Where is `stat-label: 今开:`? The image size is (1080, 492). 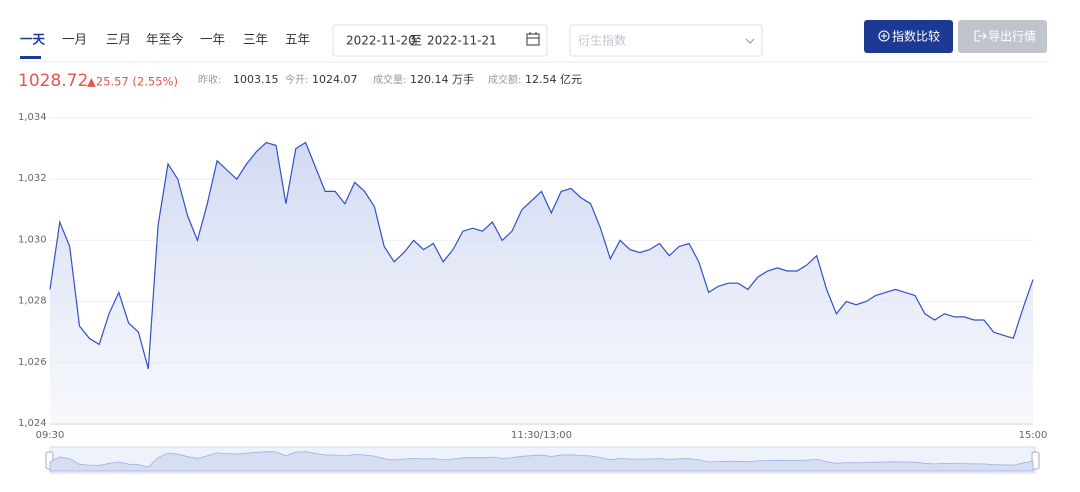
stat-label: 今开: is located at coordinates (296, 79).